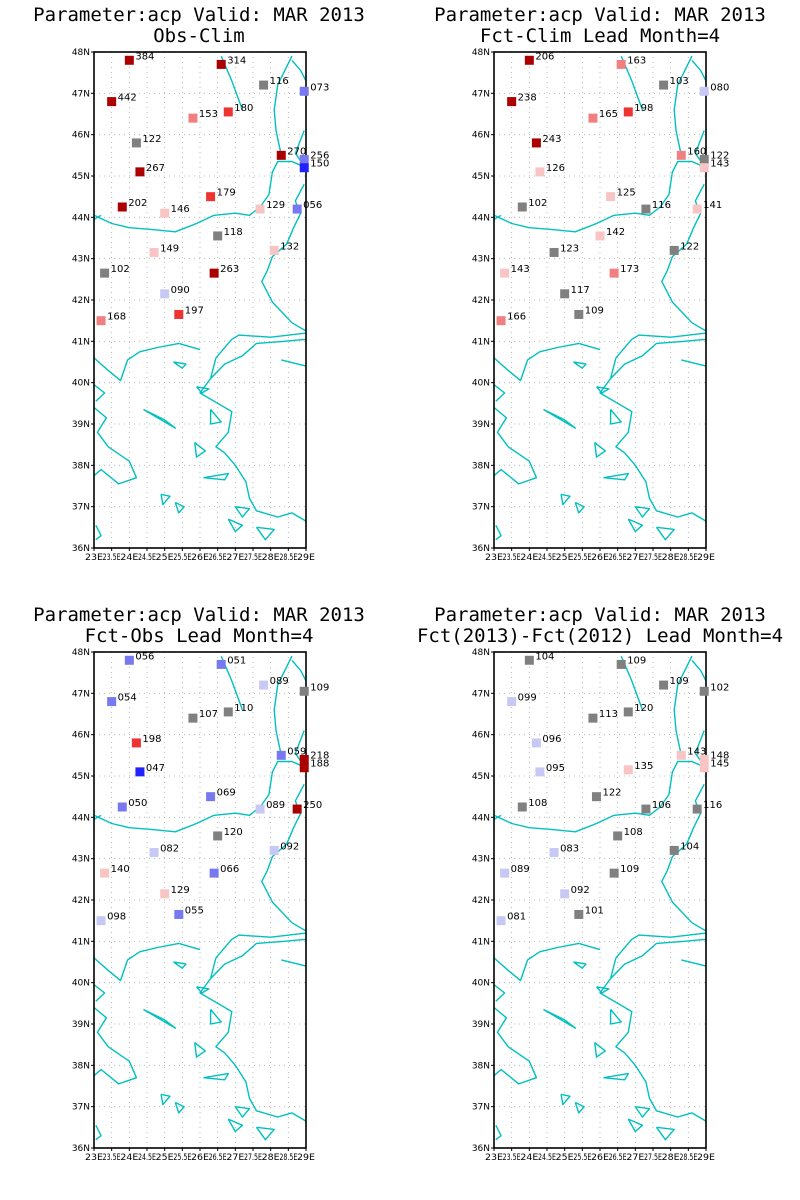  I want to click on station-value-label: 238, so click(527, 98).